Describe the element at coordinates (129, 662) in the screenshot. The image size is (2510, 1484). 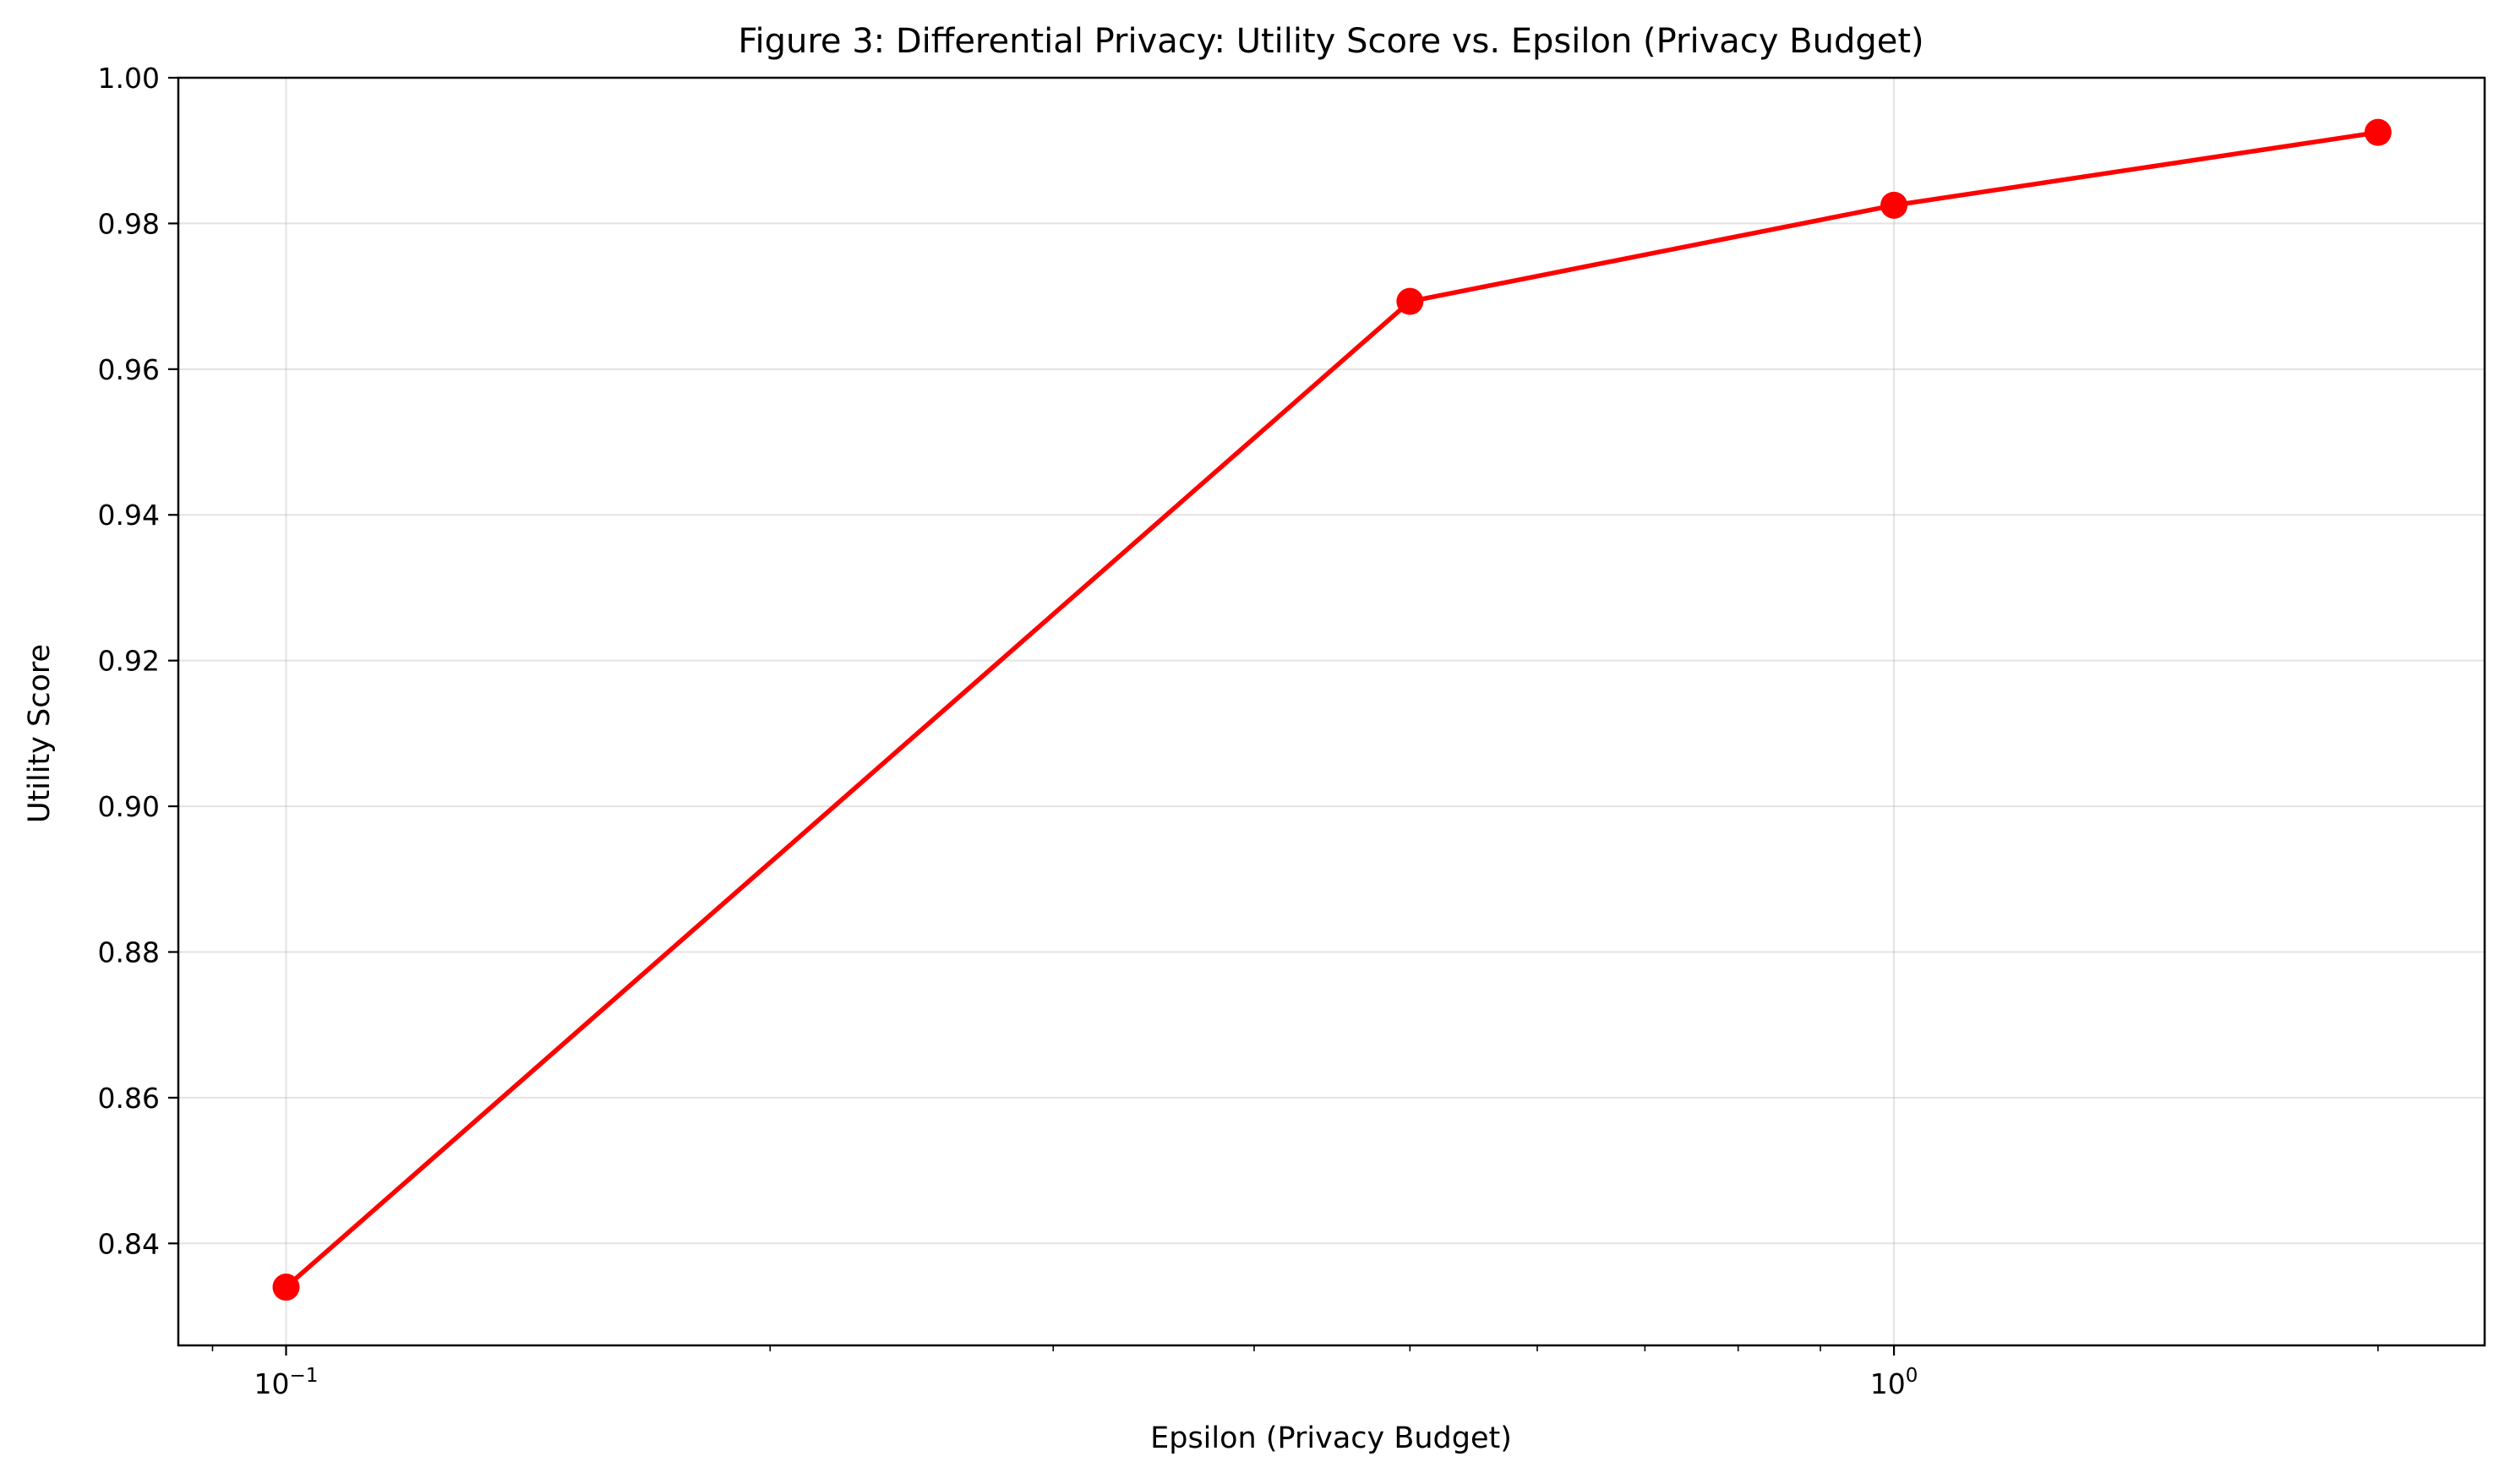
I see `y-tick-label: 0.92` at that location.